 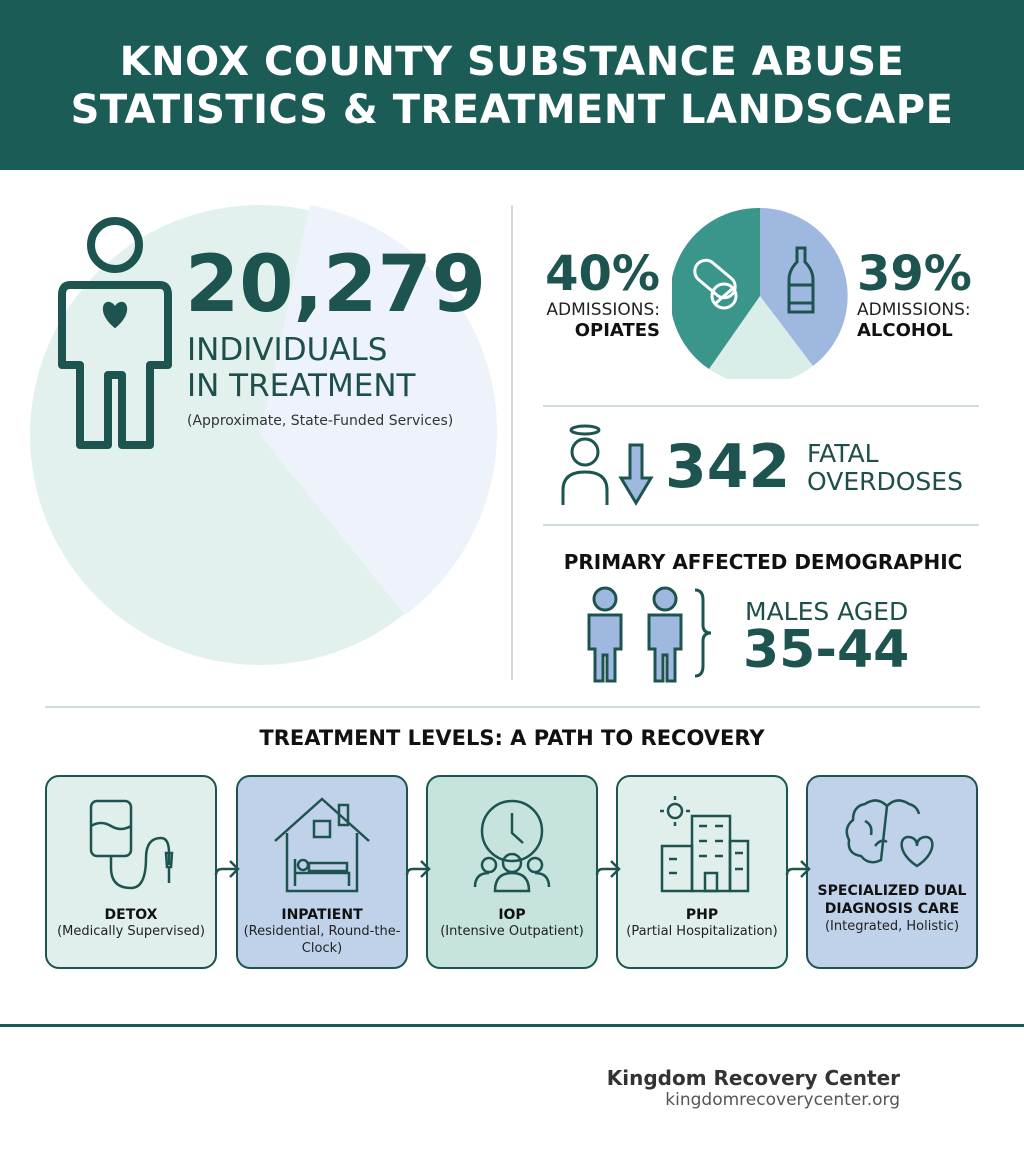 What do you see at coordinates (131, 844) in the screenshot?
I see `iv-bag-icon` at bounding box center [131, 844].